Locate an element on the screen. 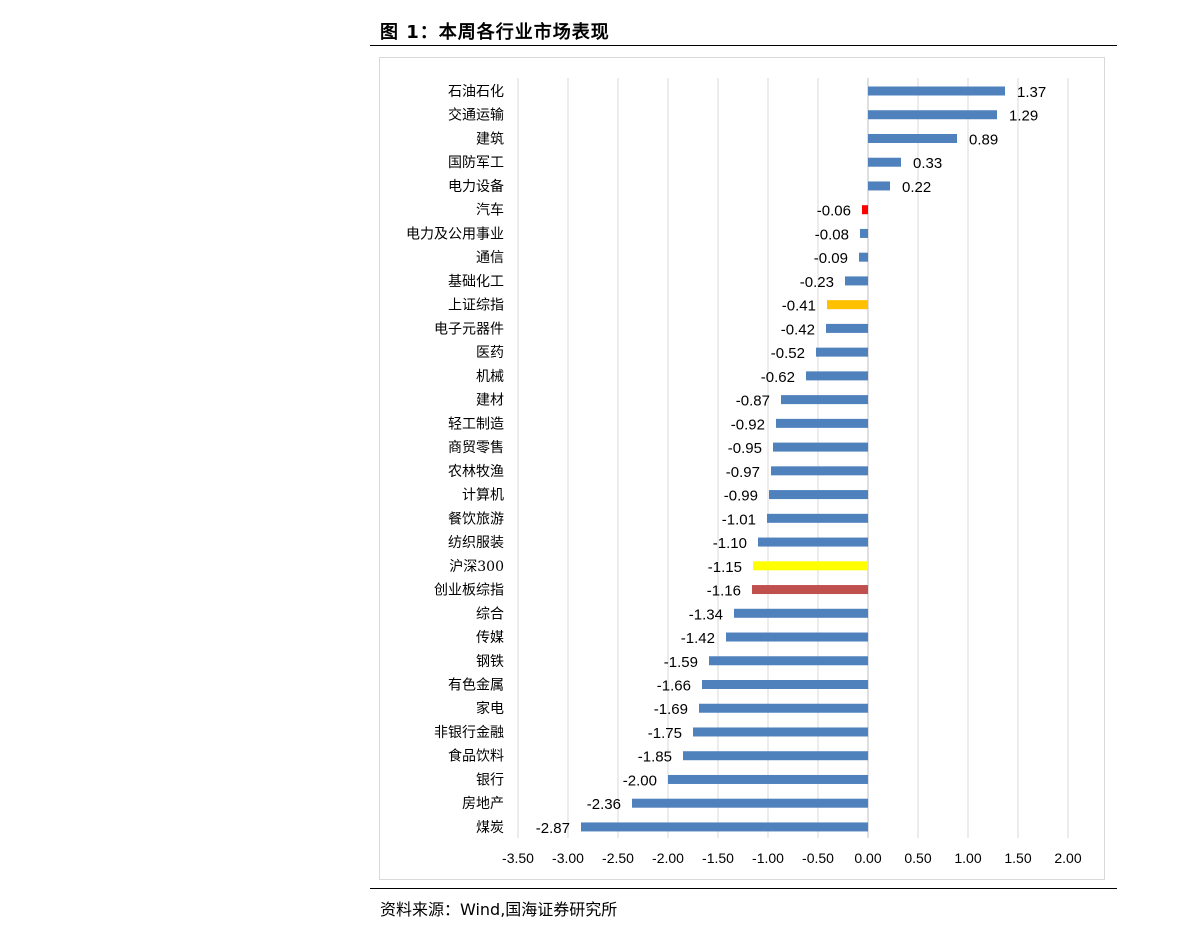 This screenshot has width=1191, height=936. value-label: 1.37 is located at coordinates (1031, 92).